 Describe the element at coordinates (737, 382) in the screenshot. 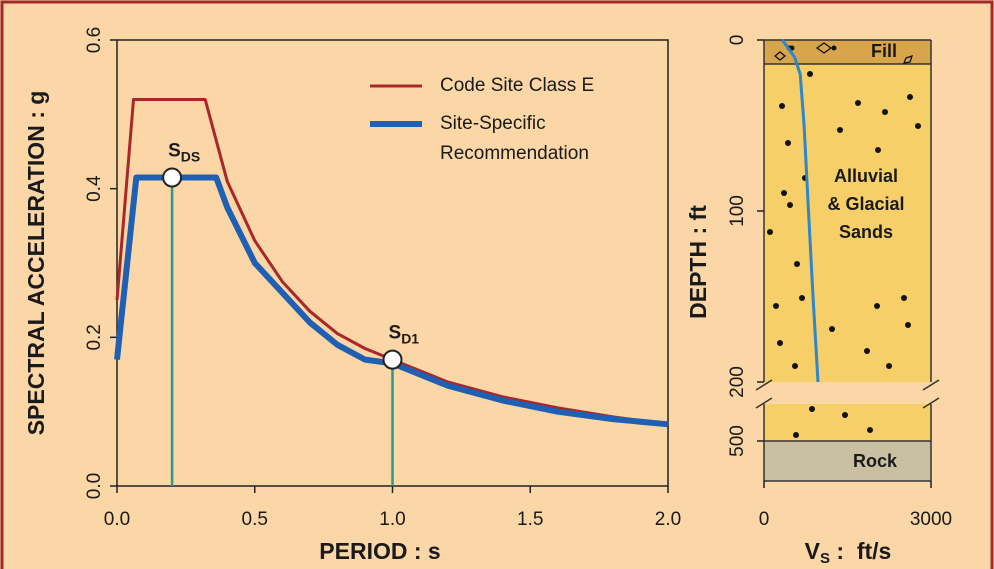

I see `y-tick-label: 200` at that location.